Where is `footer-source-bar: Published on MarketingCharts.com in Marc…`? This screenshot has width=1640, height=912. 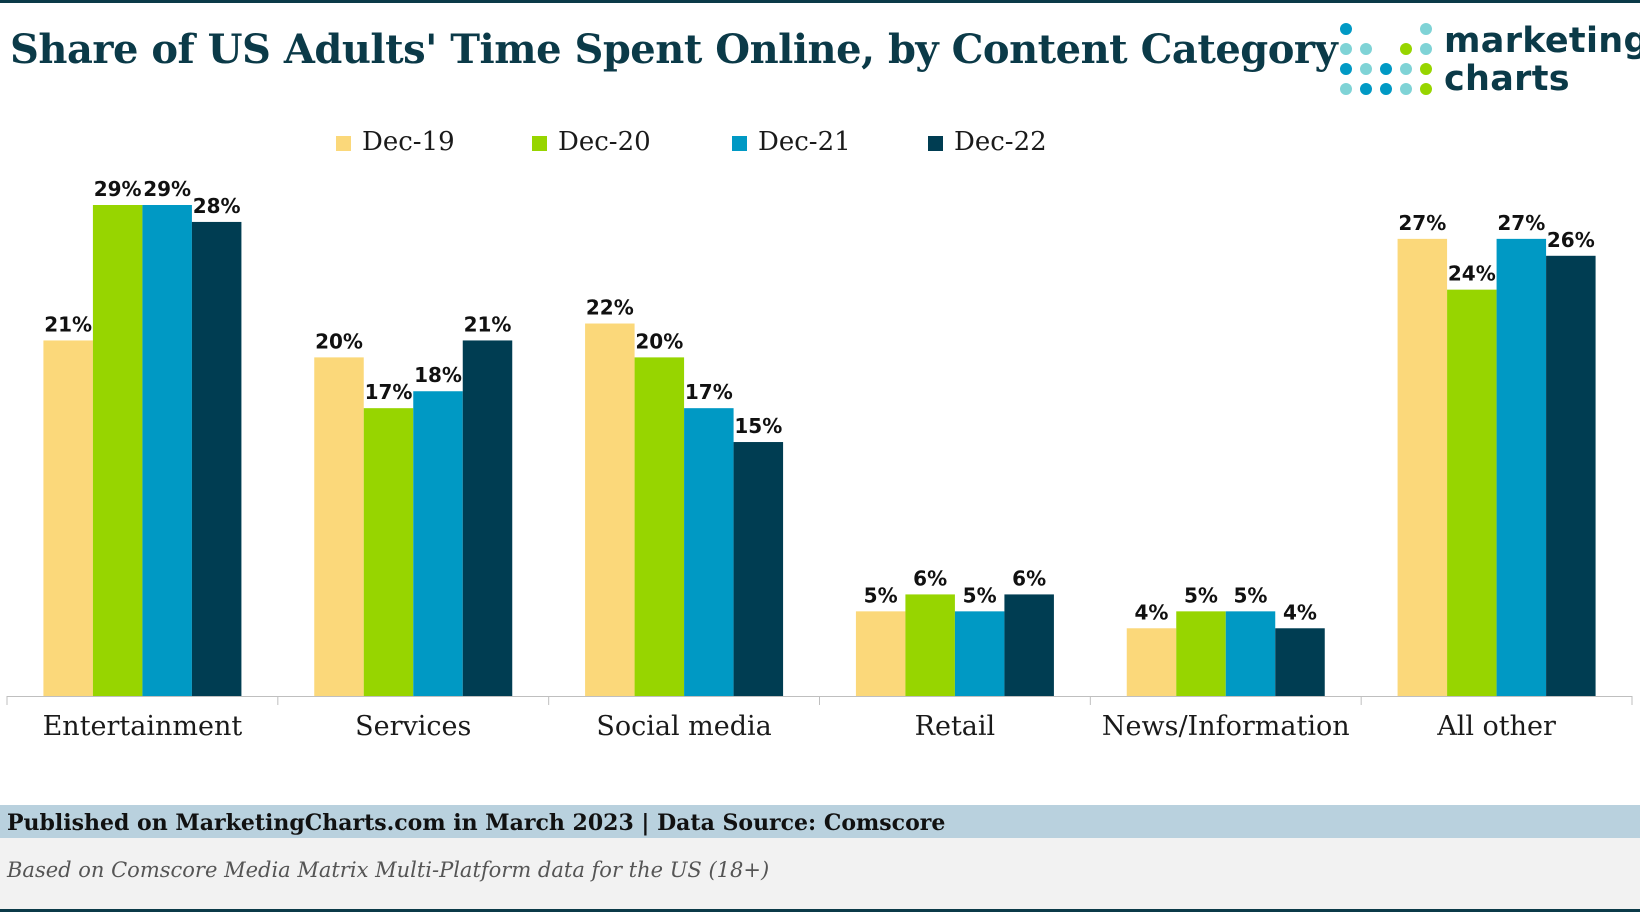 footer-source-bar: Published on MarketingCharts.com in Marc… is located at coordinates (820, 821).